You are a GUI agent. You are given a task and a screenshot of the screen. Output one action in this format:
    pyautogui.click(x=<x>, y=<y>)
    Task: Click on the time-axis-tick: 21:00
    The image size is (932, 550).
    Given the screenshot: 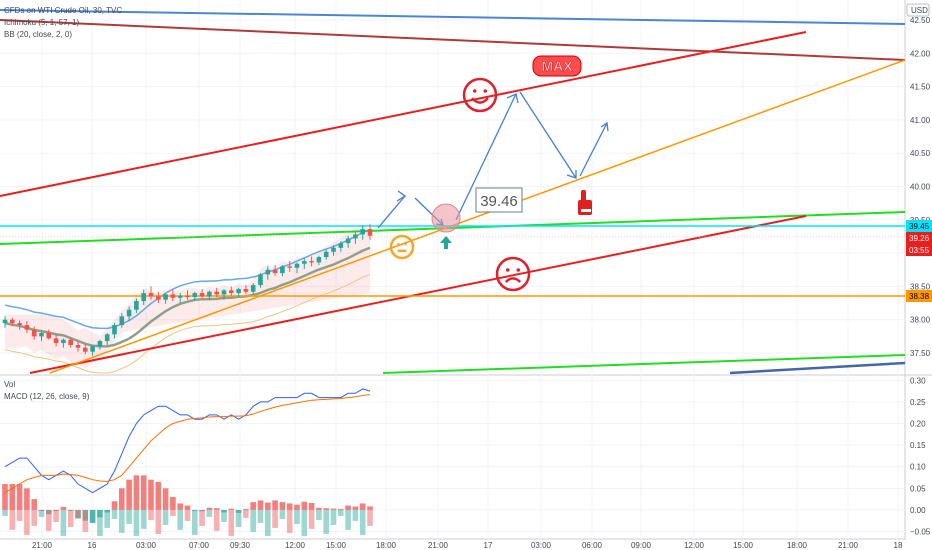 What is the action you would take?
    pyautogui.click(x=848, y=545)
    